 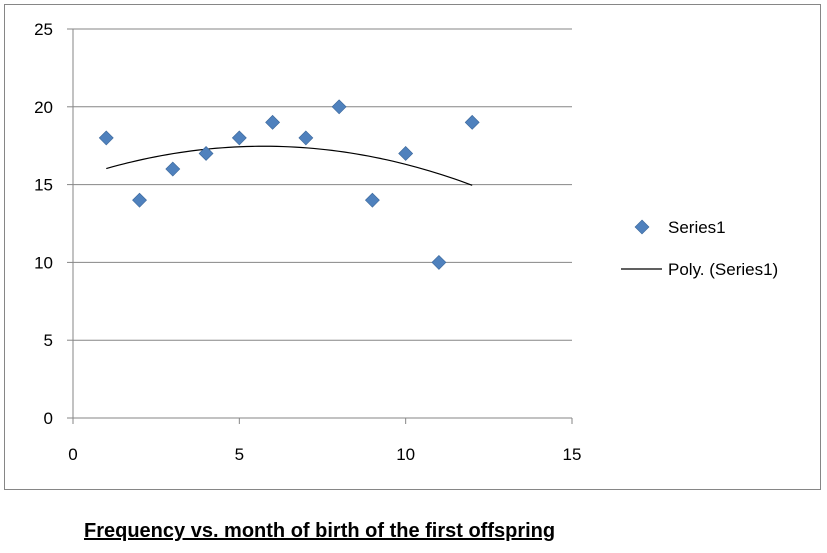 I want to click on trendline, so click(x=289, y=165).